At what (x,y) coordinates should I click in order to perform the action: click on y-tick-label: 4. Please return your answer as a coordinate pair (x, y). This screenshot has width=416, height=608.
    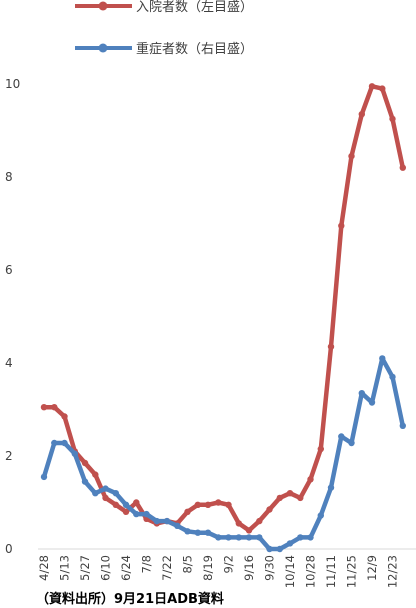
    Looking at the image, I should click on (9, 363).